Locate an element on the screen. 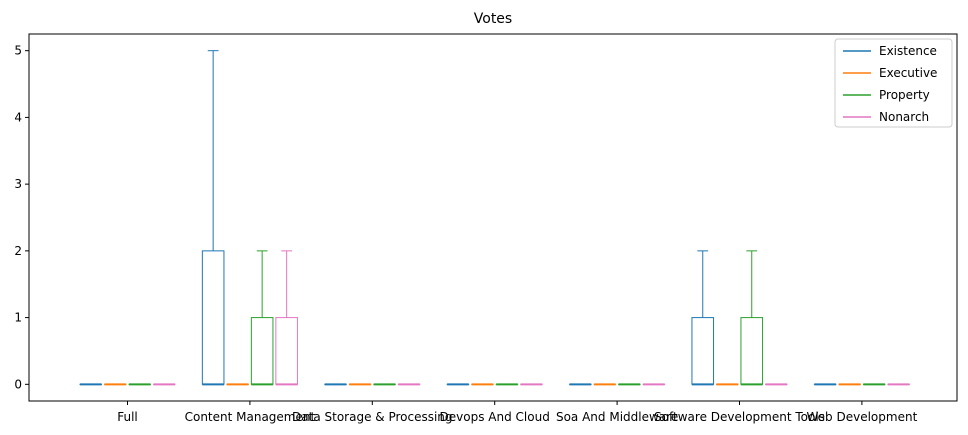 This screenshot has height=435, width=968. box-nonarch-content-management is located at coordinates (286, 318).